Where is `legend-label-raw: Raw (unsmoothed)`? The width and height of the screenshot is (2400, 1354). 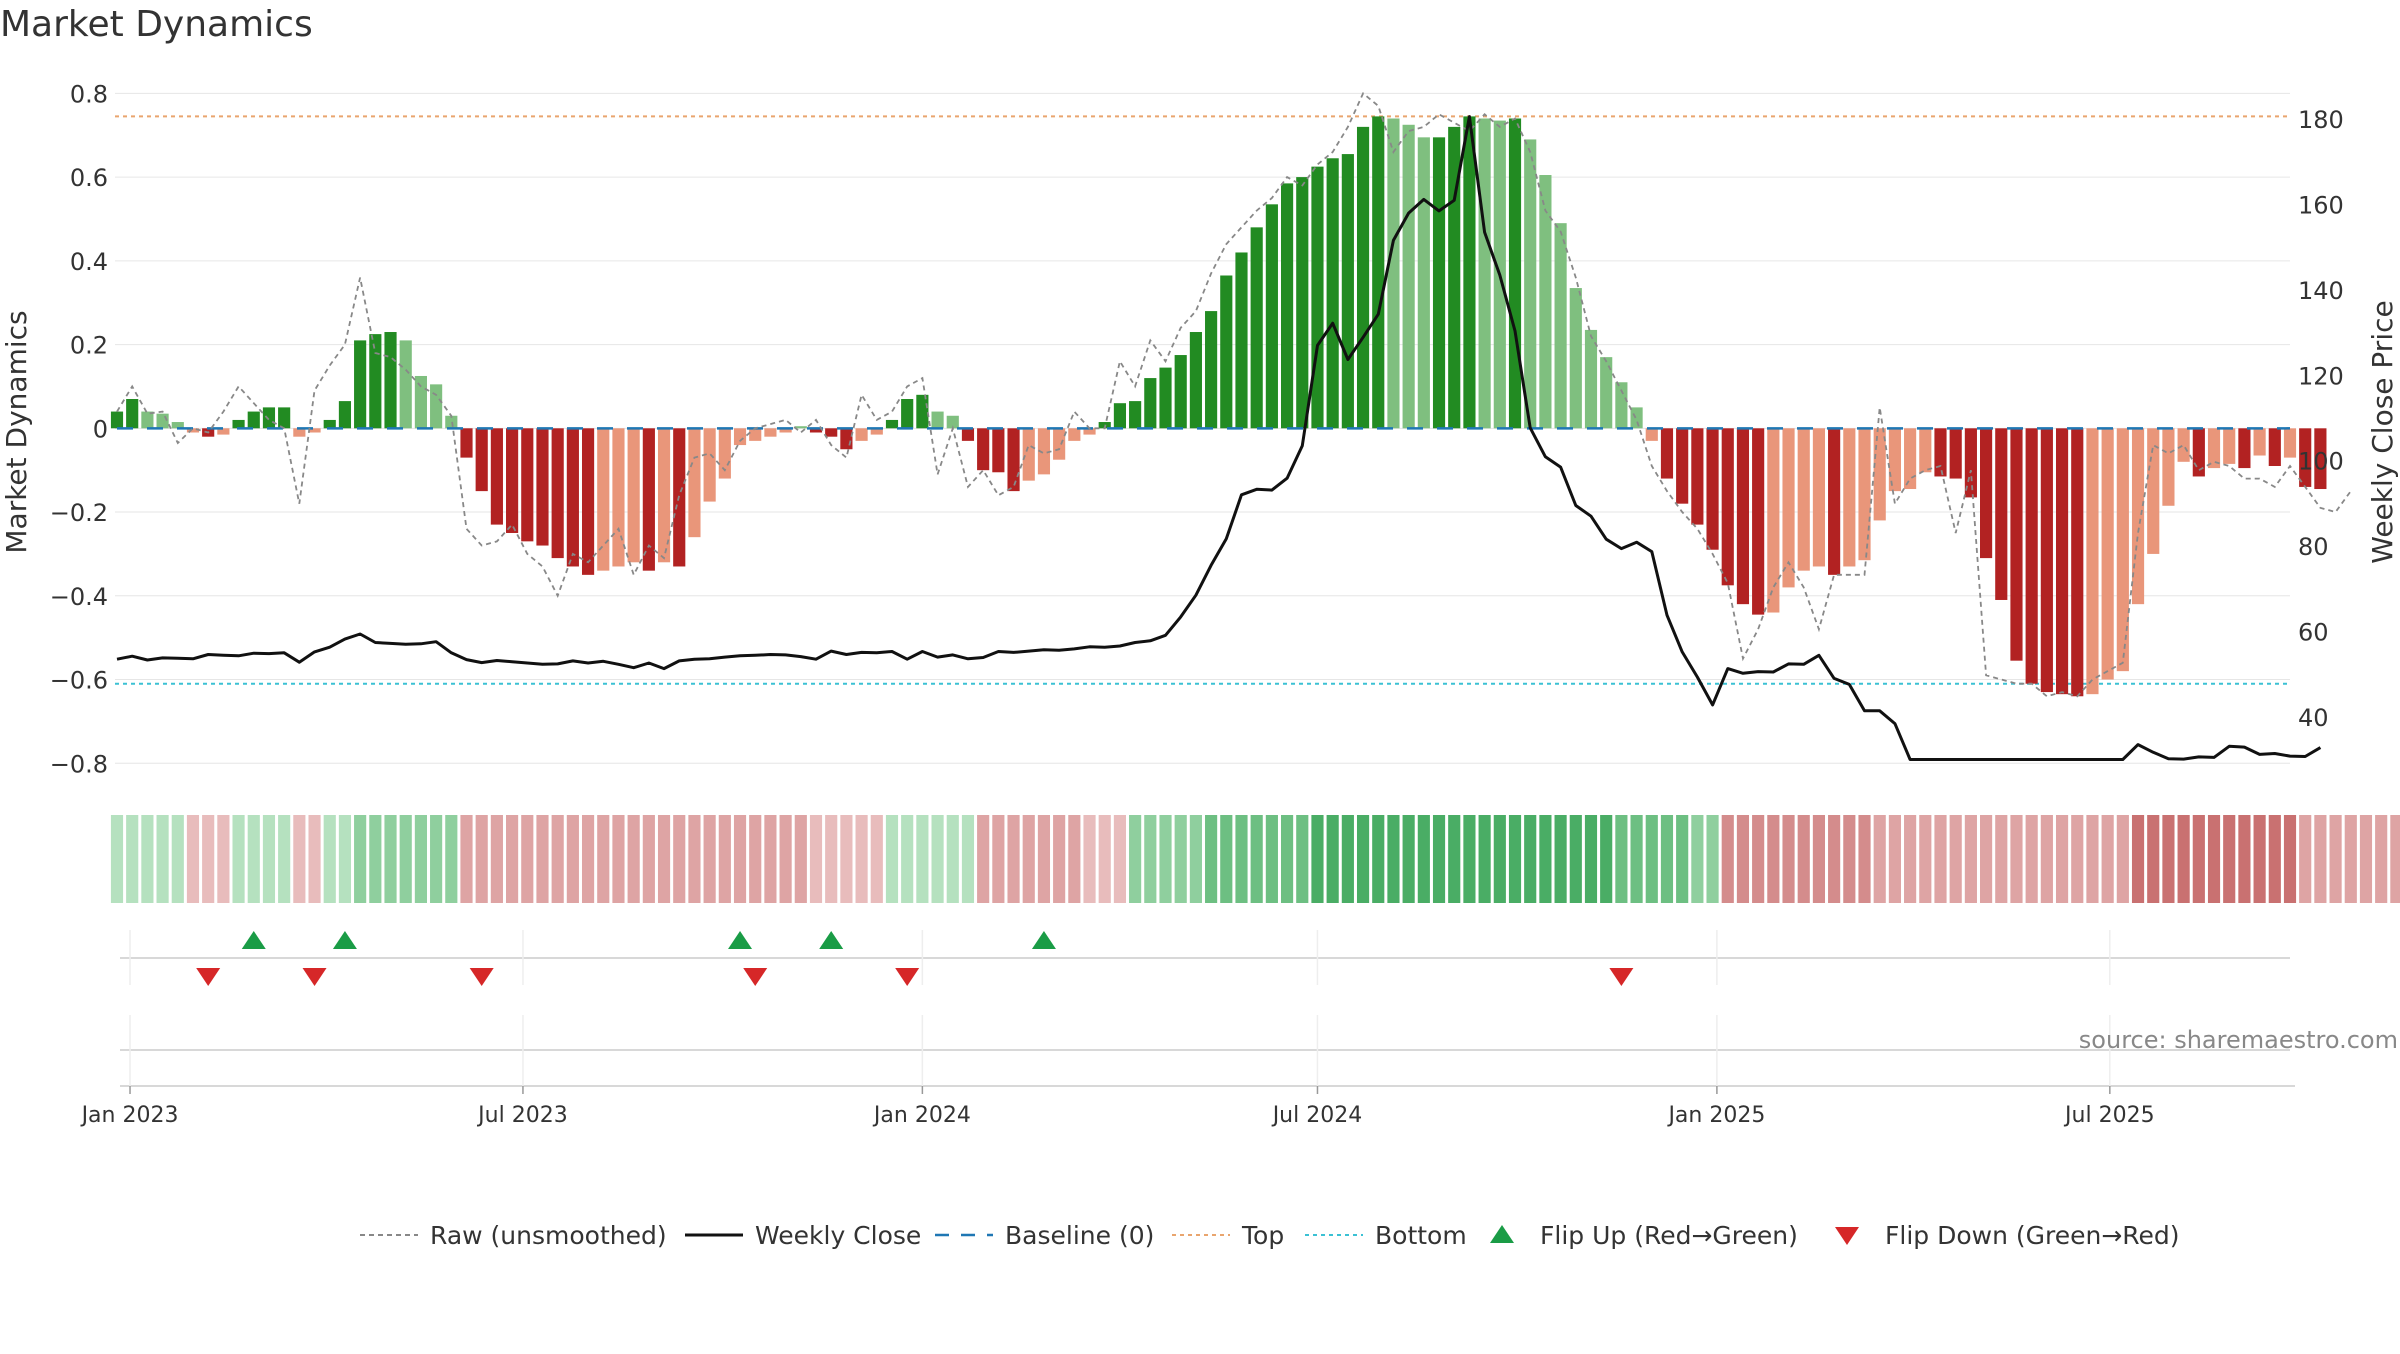
legend-label-raw: Raw (unsmoothed) is located at coordinates (548, 1235).